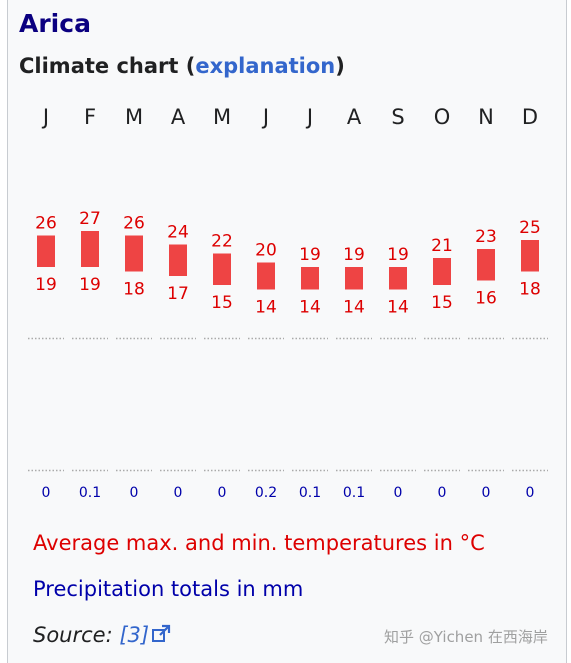  Describe the element at coordinates (222, 242) in the screenshot. I see `max-temp-label: 22` at that location.